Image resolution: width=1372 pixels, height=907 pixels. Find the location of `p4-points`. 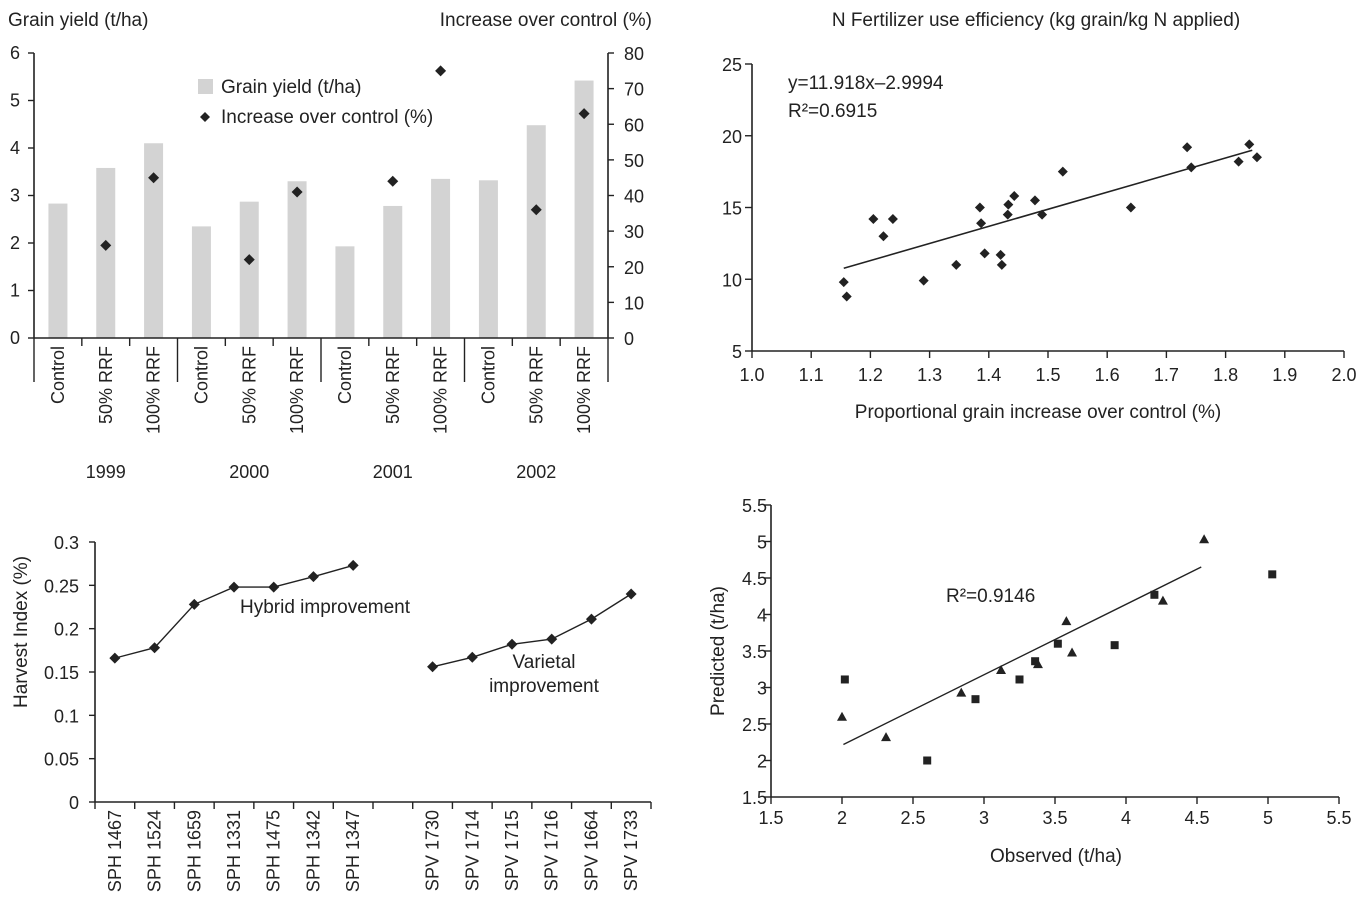

p4-points is located at coordinates (1057, 649).